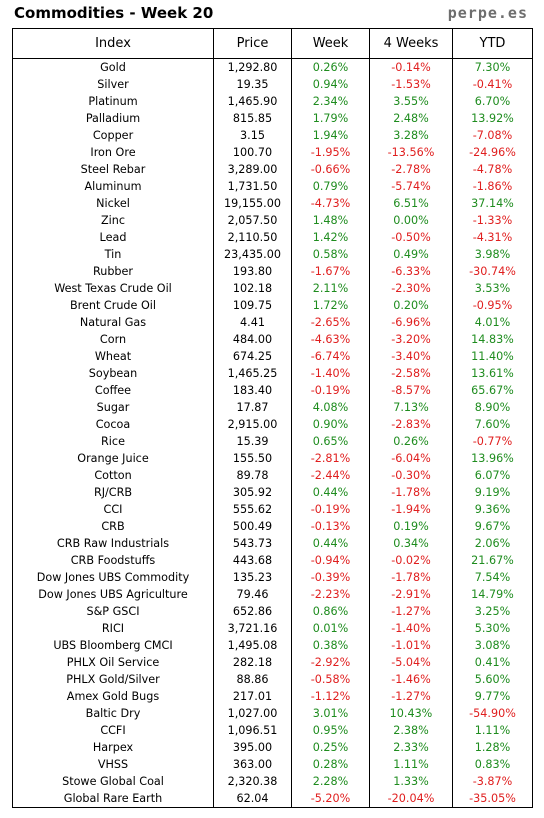 This screenshot has width=544, height=818. I want to click on cell-price: 100.70, so click(252, 152).